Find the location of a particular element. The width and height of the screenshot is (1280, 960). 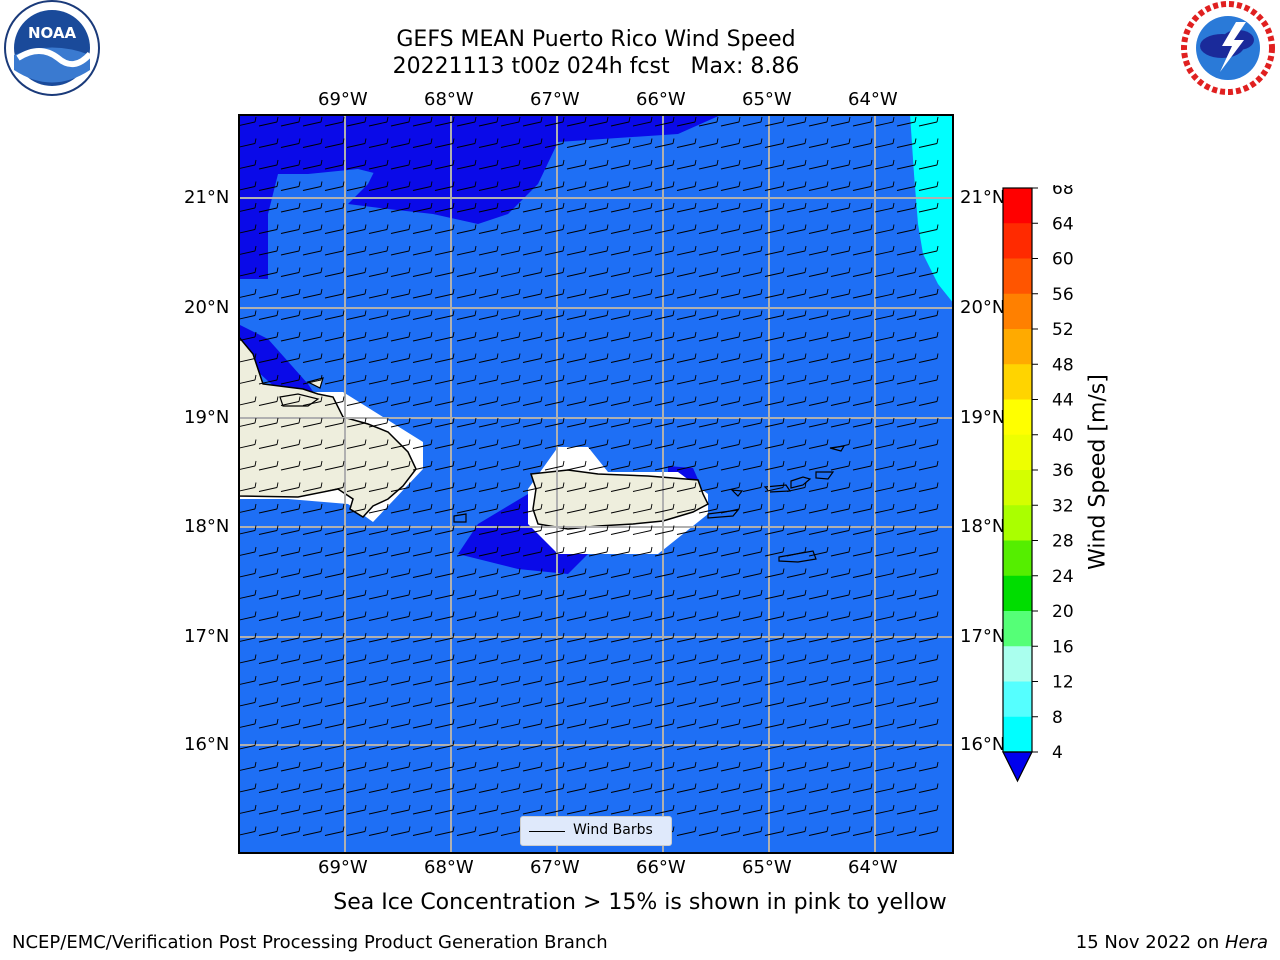

lon-label-bottom: 66°W is located at coordinates (661, 867).